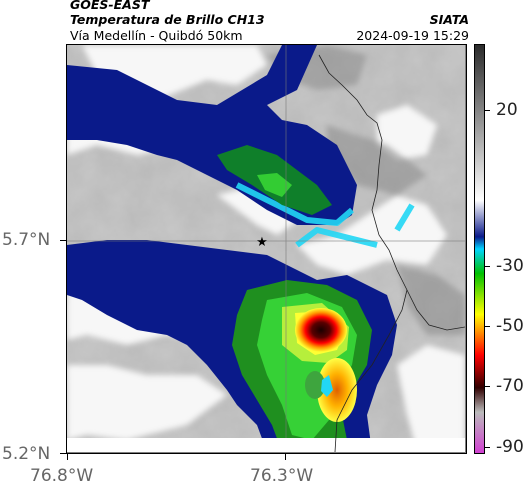  I want to click on no-data-strip, so click(266, 445).